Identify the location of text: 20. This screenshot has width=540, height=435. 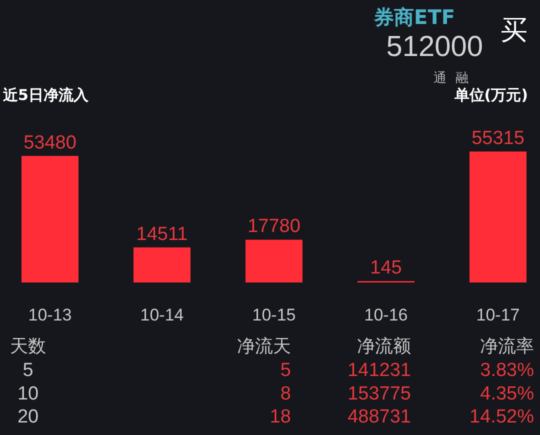
(28, 417).